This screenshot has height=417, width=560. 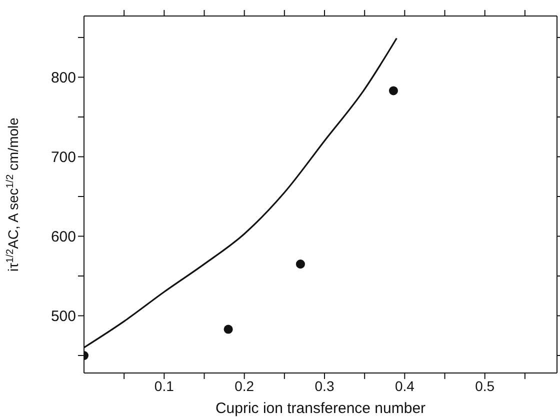 I want to click on x-axis-title: Cupric ion transference number, so click(x=320, y=408).